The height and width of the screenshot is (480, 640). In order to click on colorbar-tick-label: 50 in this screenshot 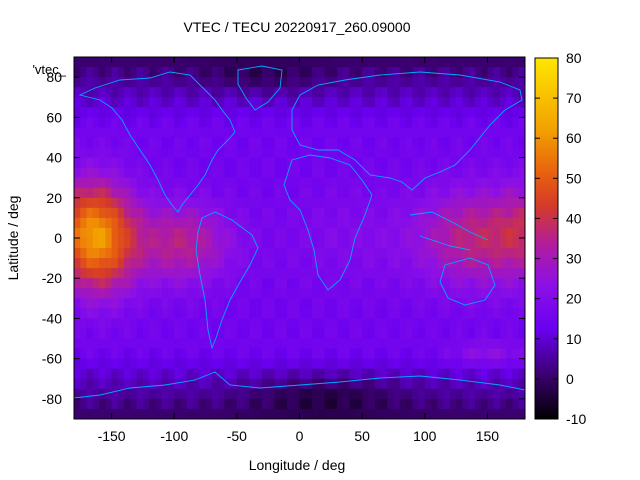, I will do `click(574, 178)`.